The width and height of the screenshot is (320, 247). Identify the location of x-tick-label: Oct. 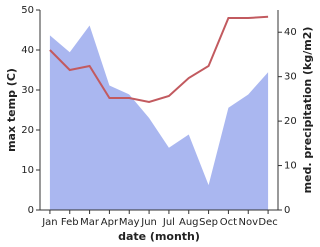
(228, 222).